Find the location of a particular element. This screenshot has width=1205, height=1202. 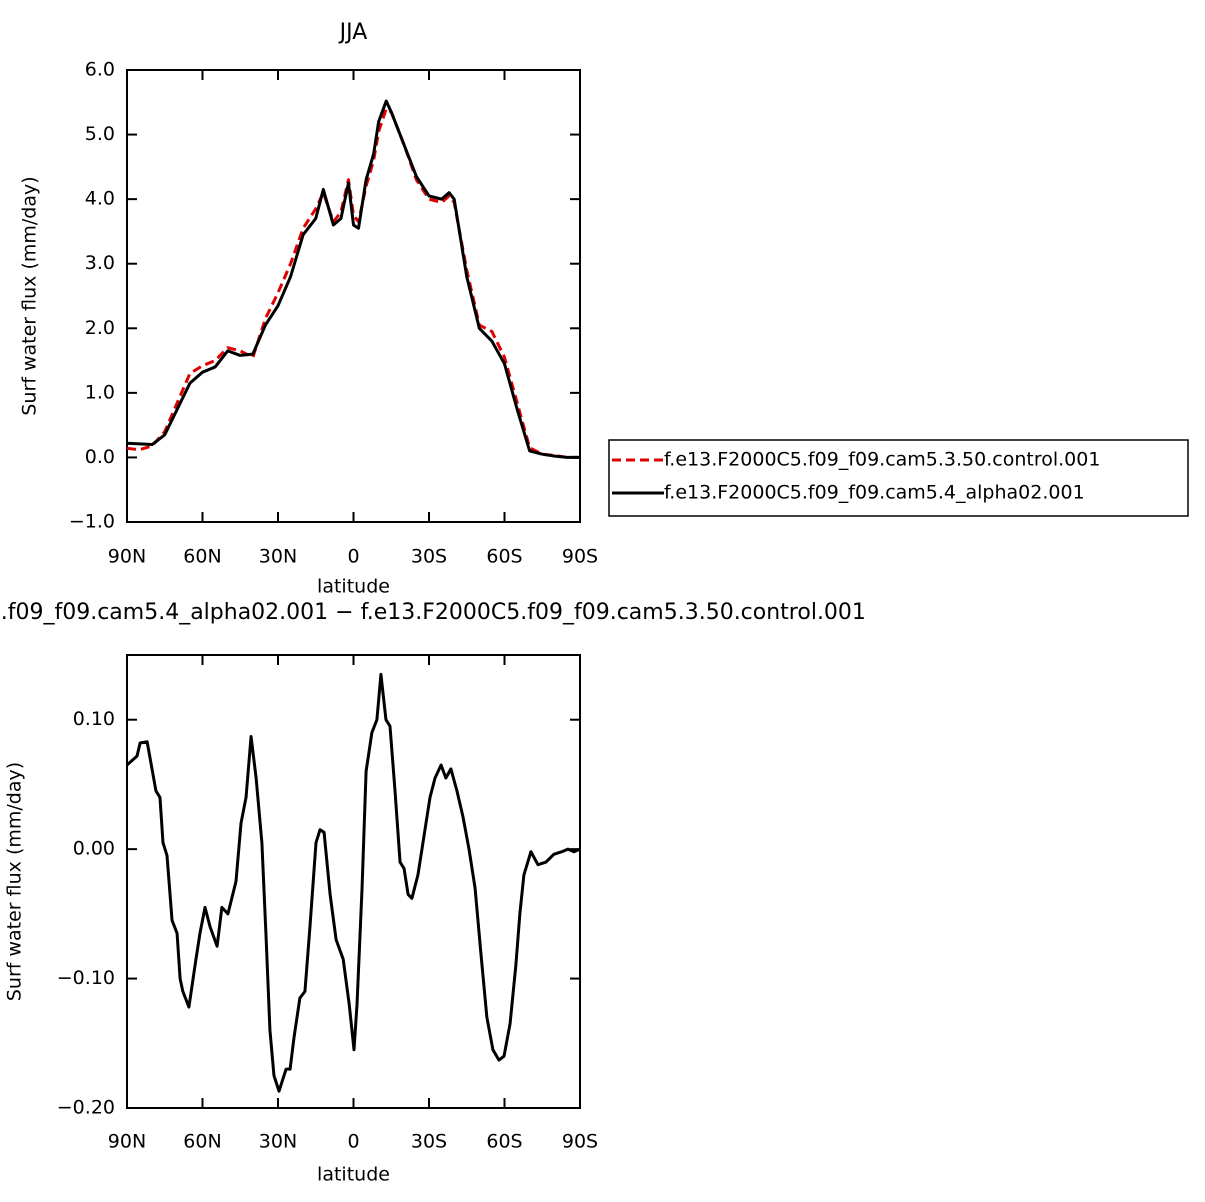

y-tick-label: −0.20 is located at coordinates (86, 1108).